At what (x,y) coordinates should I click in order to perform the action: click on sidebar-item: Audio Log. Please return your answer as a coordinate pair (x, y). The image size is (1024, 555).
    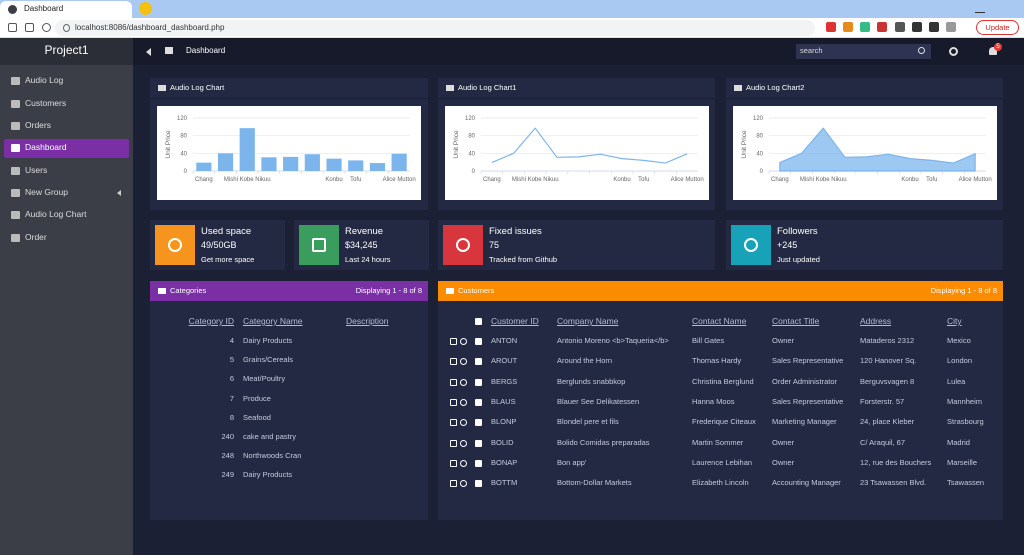
    Looking at the image, I should click on (44, 80).